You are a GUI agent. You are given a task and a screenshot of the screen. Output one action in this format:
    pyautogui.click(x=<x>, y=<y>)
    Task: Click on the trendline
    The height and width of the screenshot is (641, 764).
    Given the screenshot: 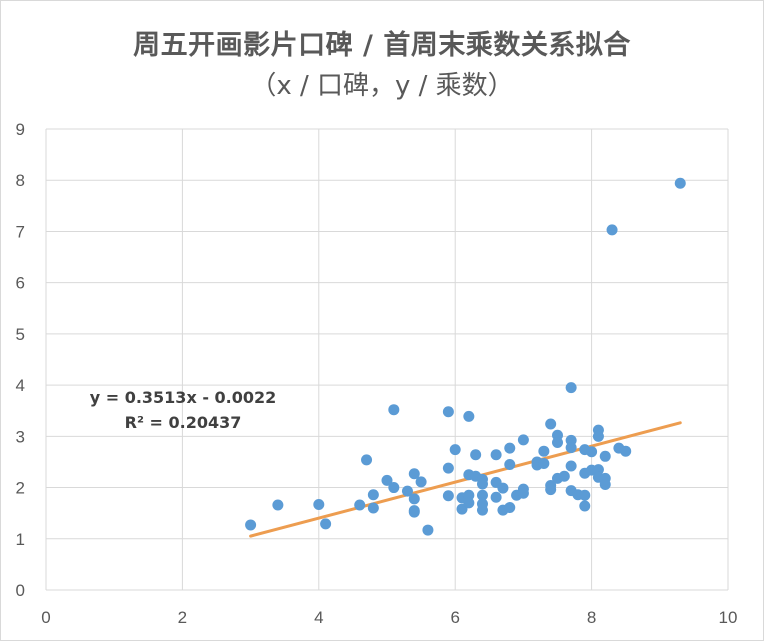 What is the action you would take?
    pyautogui.click(x=465, y=479)
    